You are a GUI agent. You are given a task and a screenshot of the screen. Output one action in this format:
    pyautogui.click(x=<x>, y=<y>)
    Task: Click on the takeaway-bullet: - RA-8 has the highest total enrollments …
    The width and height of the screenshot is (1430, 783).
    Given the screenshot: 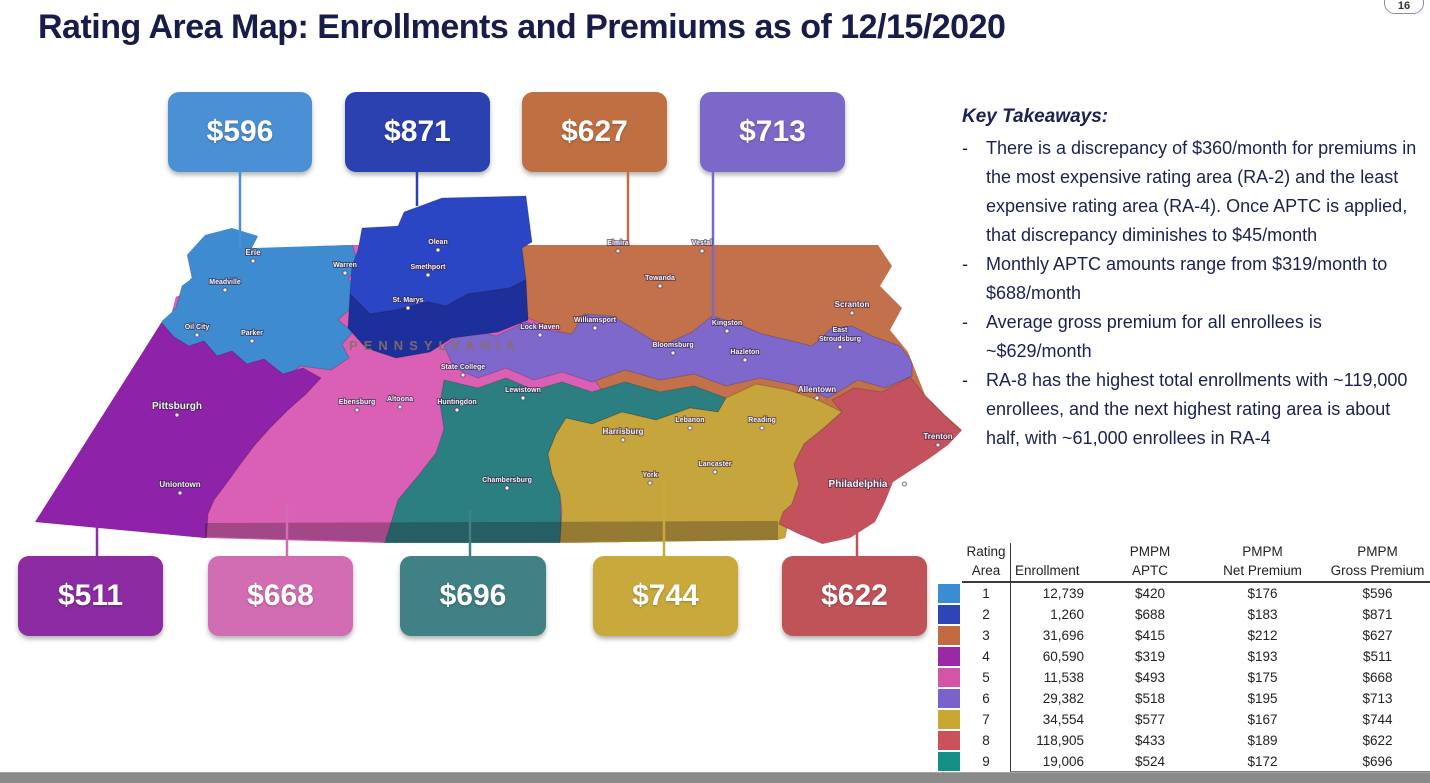 What is the action you would take?
    pyautogui.click(x=1191, y=409)
    